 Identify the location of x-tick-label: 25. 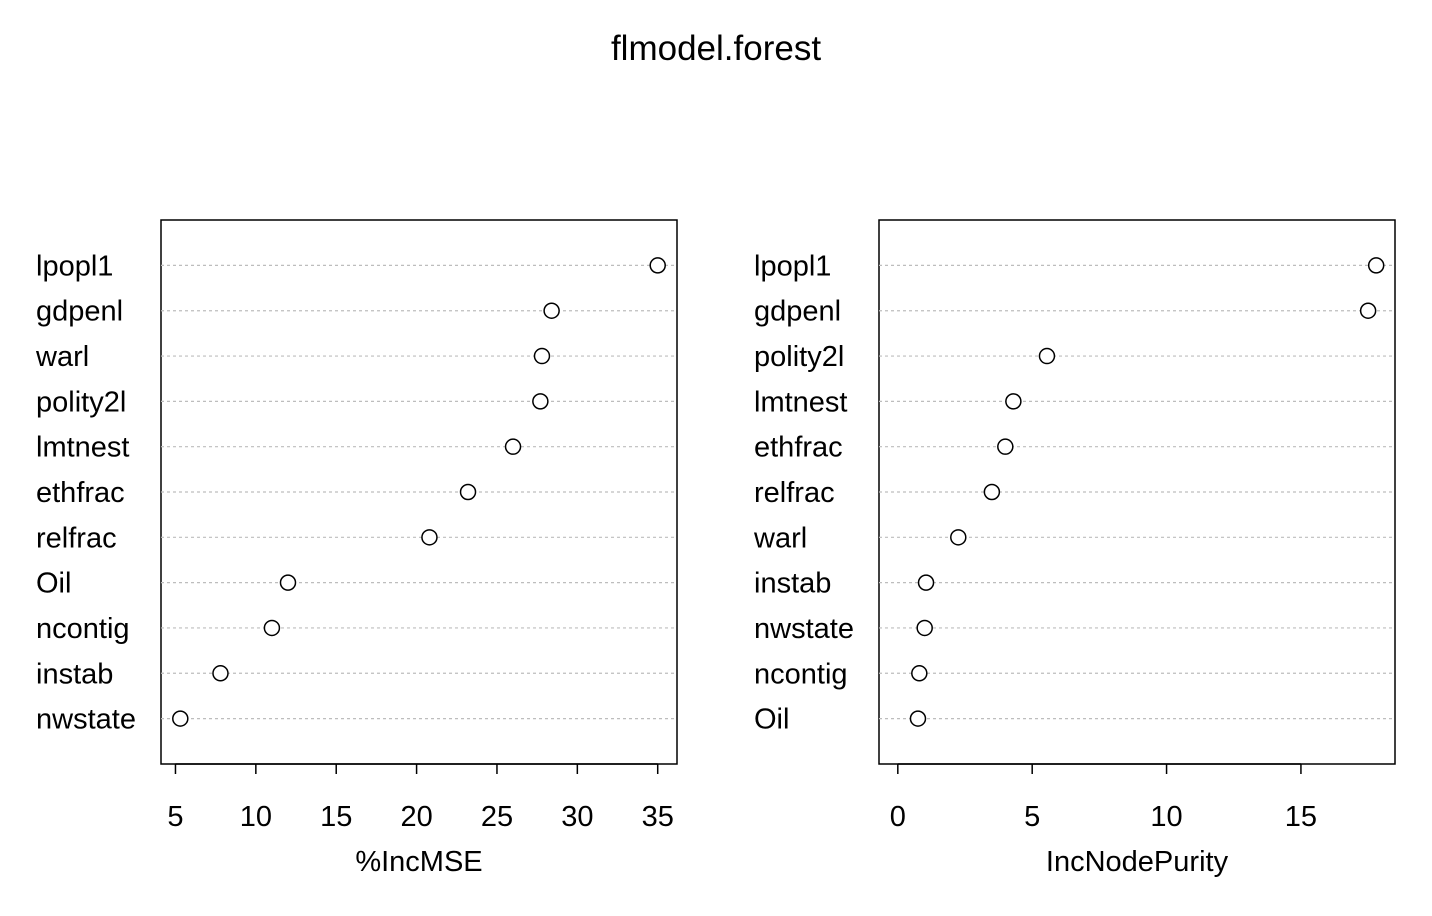
(497, 817).